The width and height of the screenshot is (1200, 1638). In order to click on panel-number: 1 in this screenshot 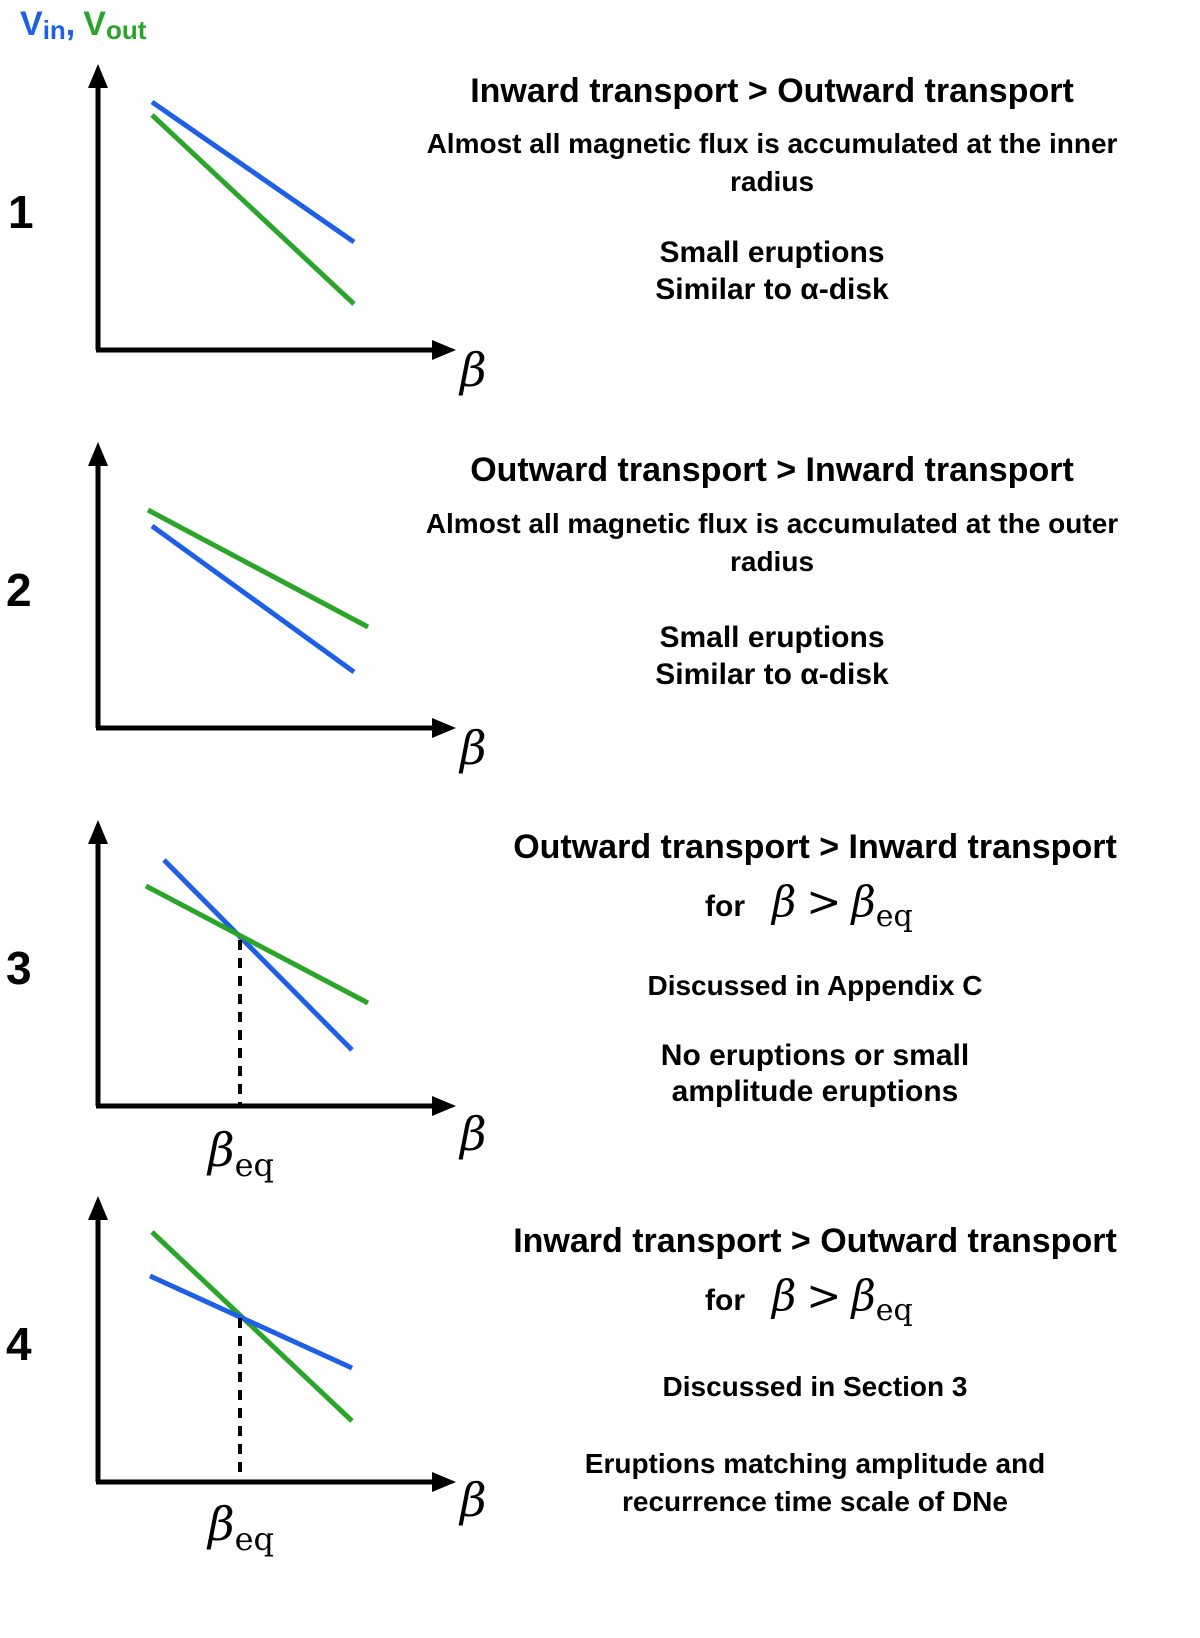, I will do `click(21, 212)`.